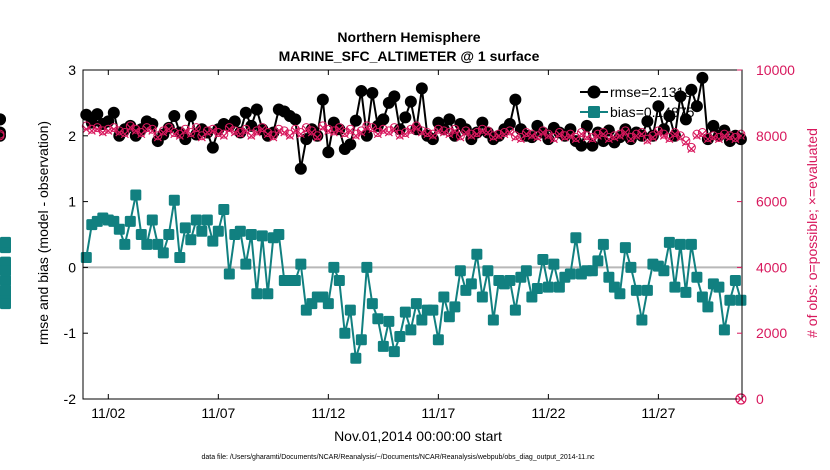 The height and width of the screenshot is (470, 830). What do you see at coordinates (409, 56) in the screenshot?
I see `chart-subtitle: MARINE_SFC_ALTIMETER @ 1 surface` at bounding box center [409, 56].